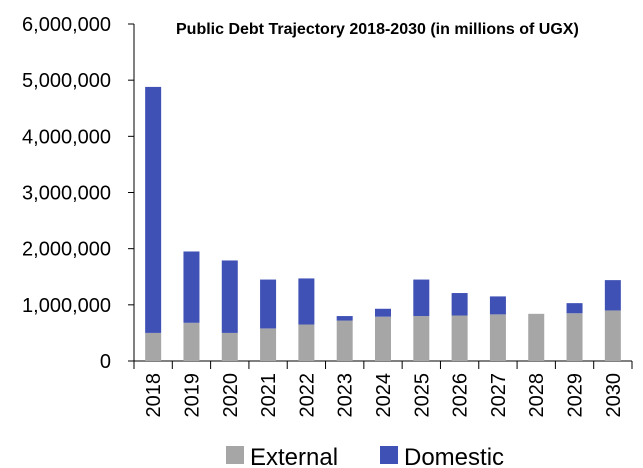 This screenshot has width=643, height=468. What do you see at coordinates (459, 338) in the screenshot?
I see `bar-external-2026` at bounding box center [459, 338].